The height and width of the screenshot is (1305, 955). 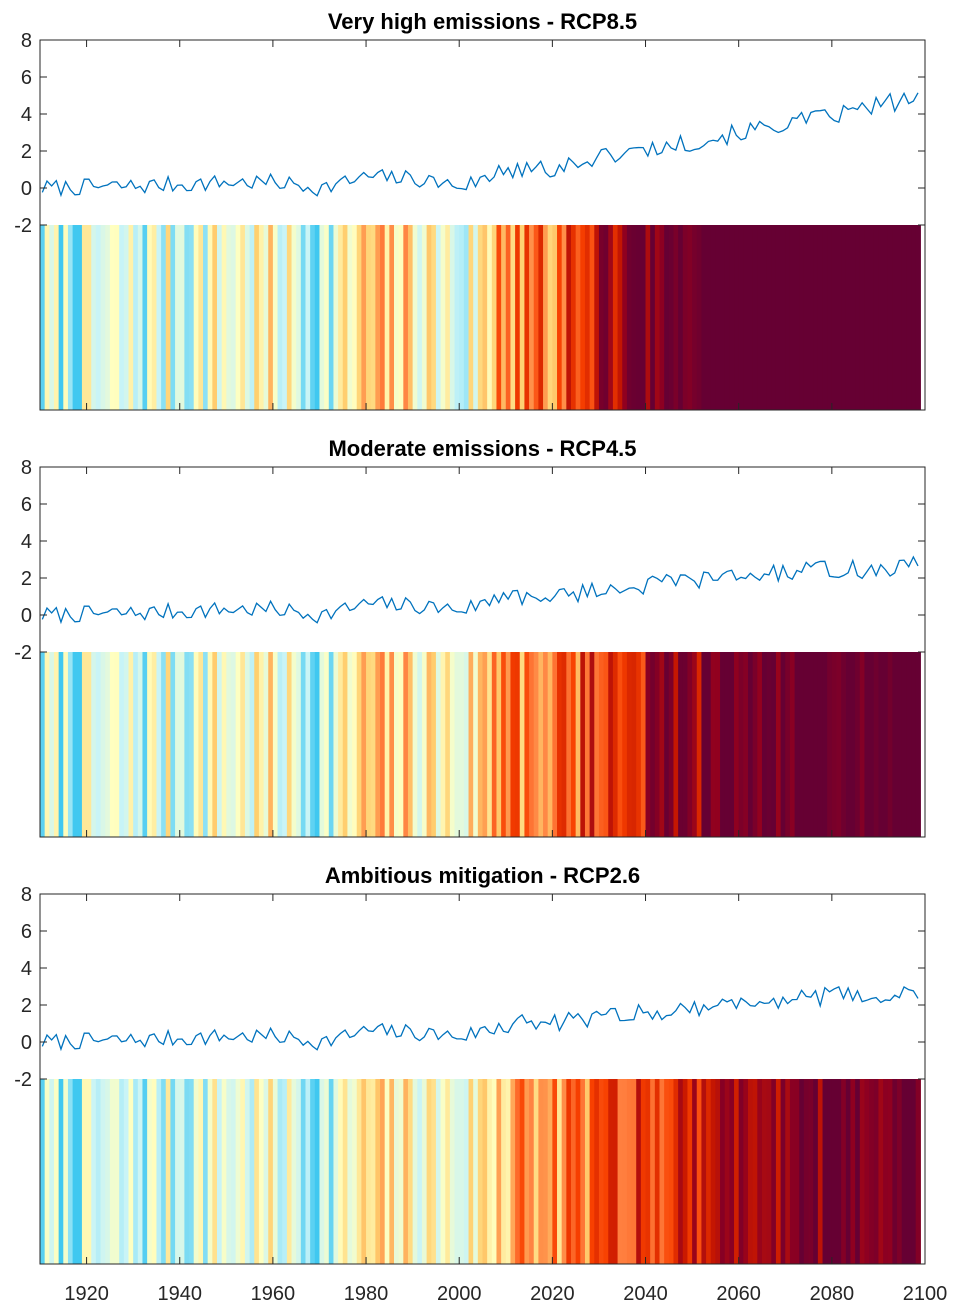 What do you see at coordinates (366, 1294) in the screenshot?
I see `x-tick-label: 1980` at bounding box center [366, 1294].